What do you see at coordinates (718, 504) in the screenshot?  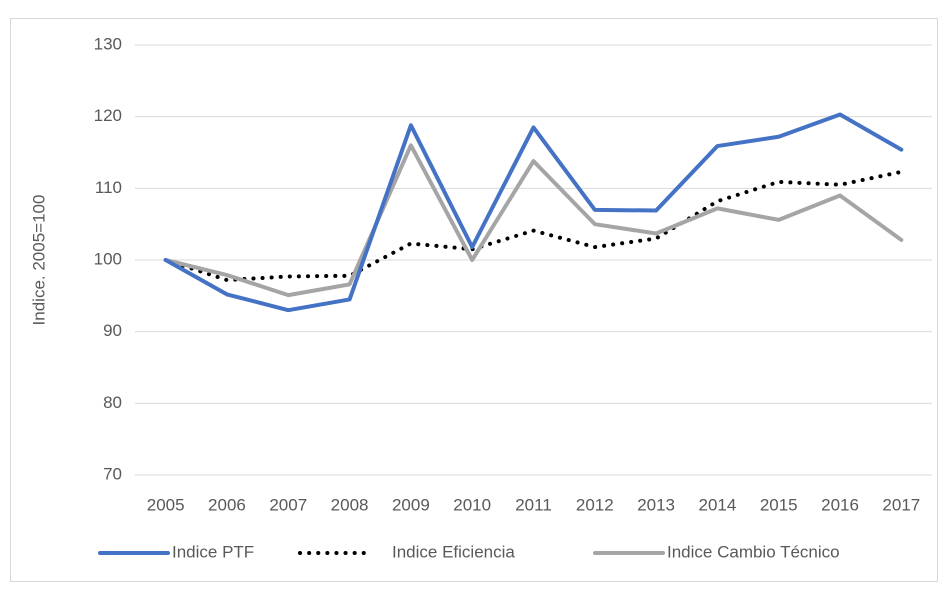 I see `x-tick-label: 2014` at bounding box center [718, 504].